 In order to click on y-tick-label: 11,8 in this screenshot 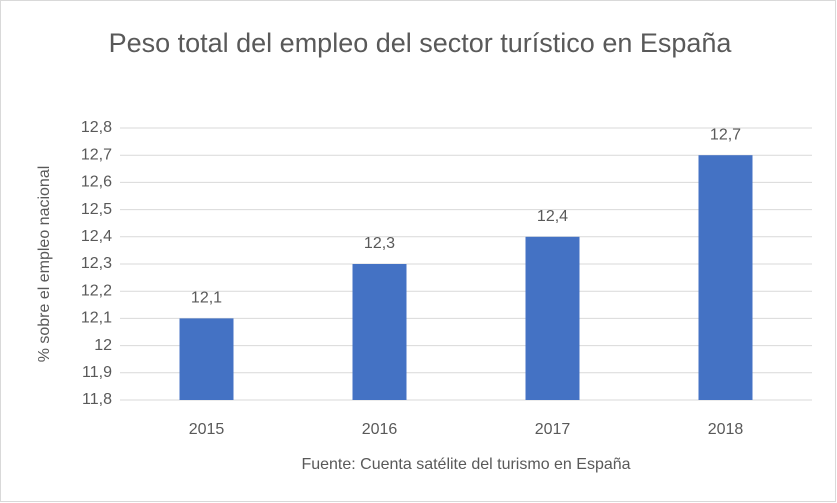, I will do `click(97, 399)`.